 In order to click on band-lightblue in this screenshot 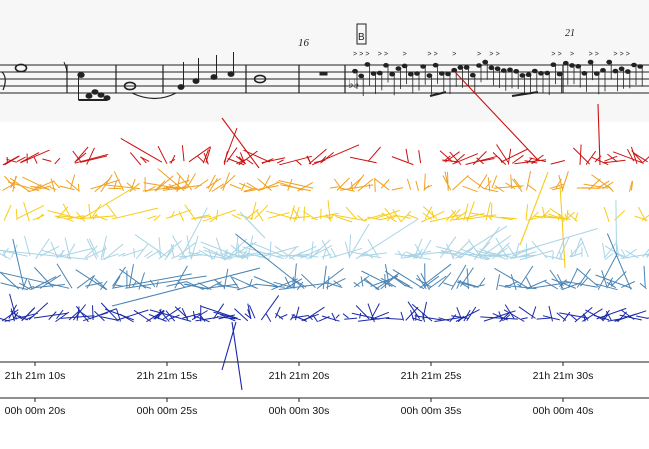, I will do `click(324, 230)`.